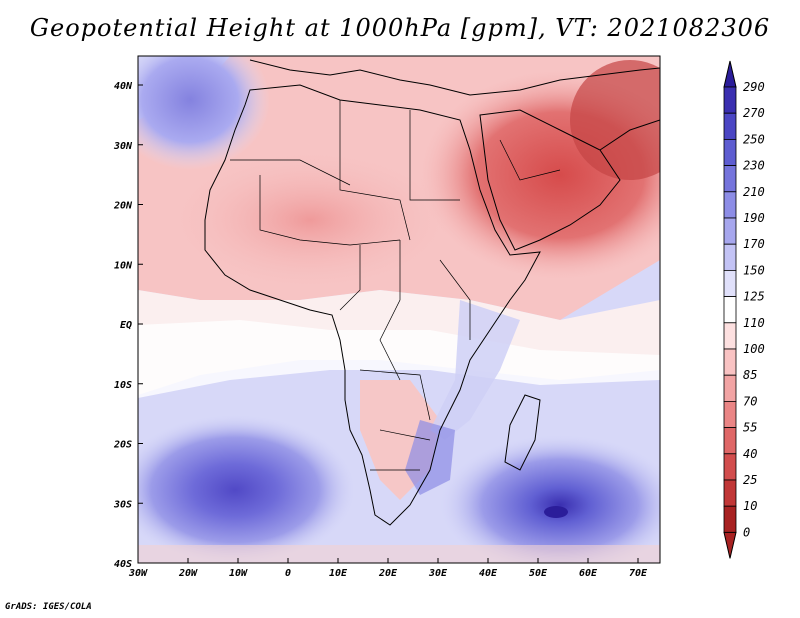 The width and height of the screenshot is (800, 618). I want to click on colorbar-label: 125, so click(754, 297).